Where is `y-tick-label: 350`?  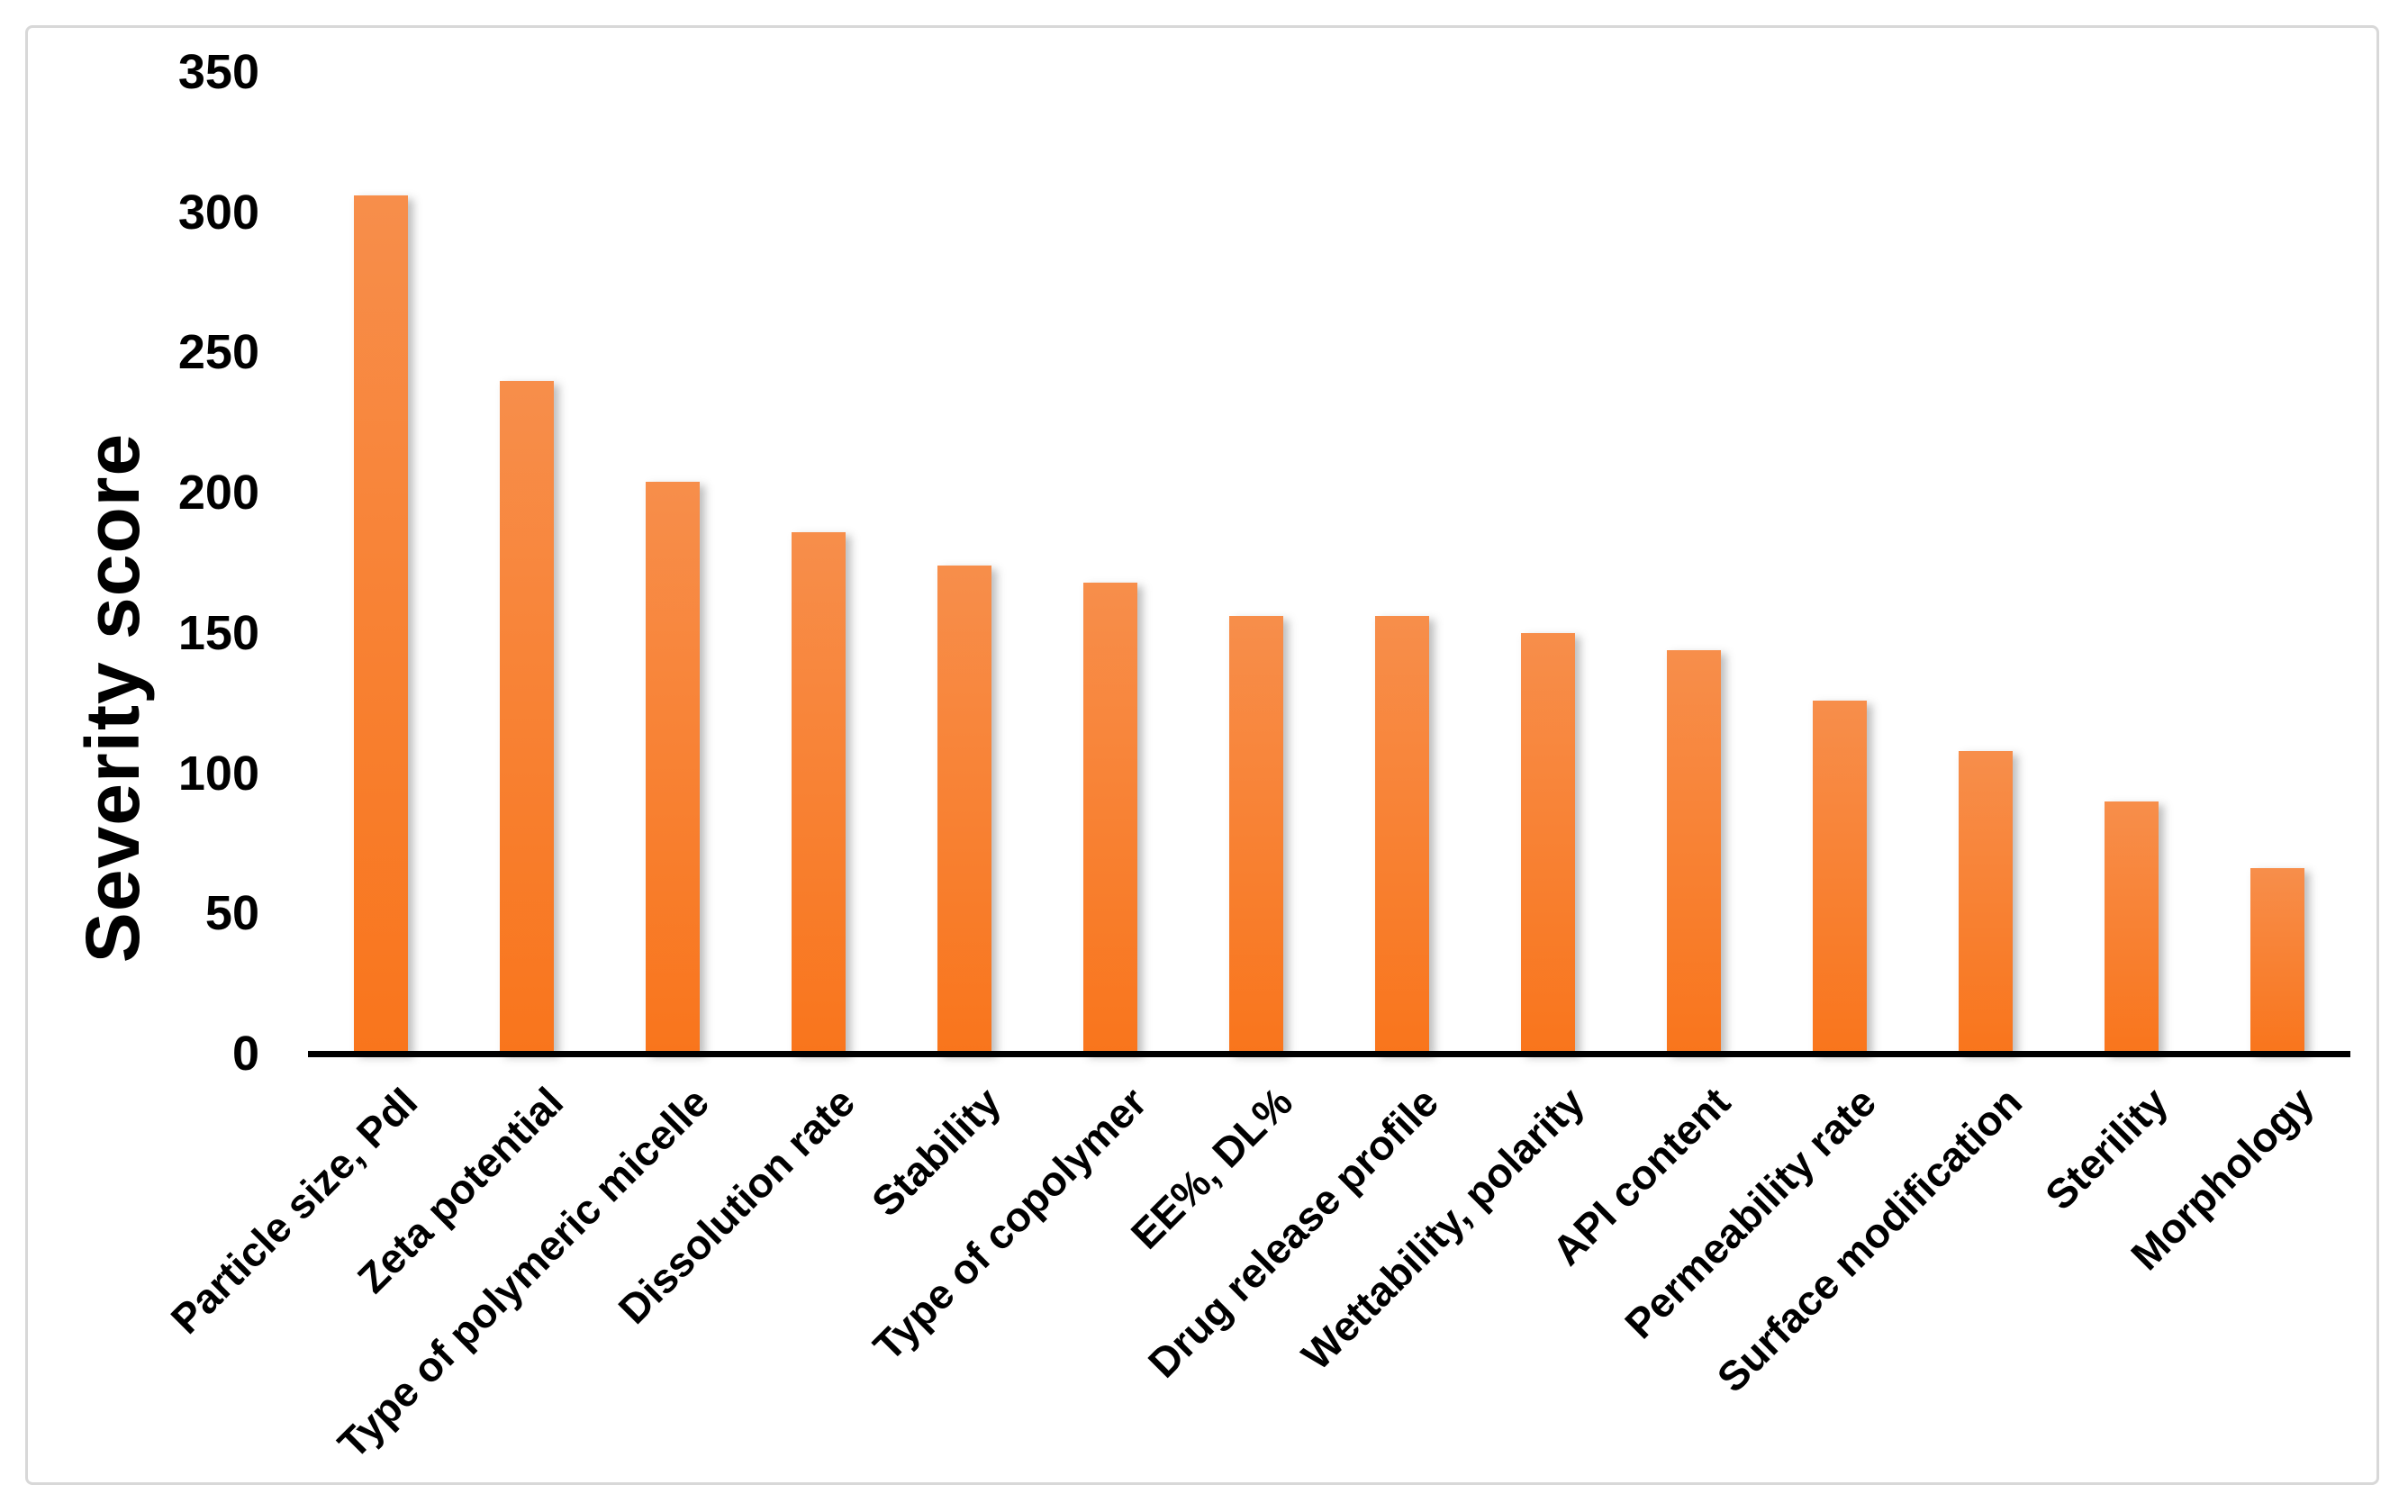 y-tick-label: 350 is located at coordinates (218, 72).